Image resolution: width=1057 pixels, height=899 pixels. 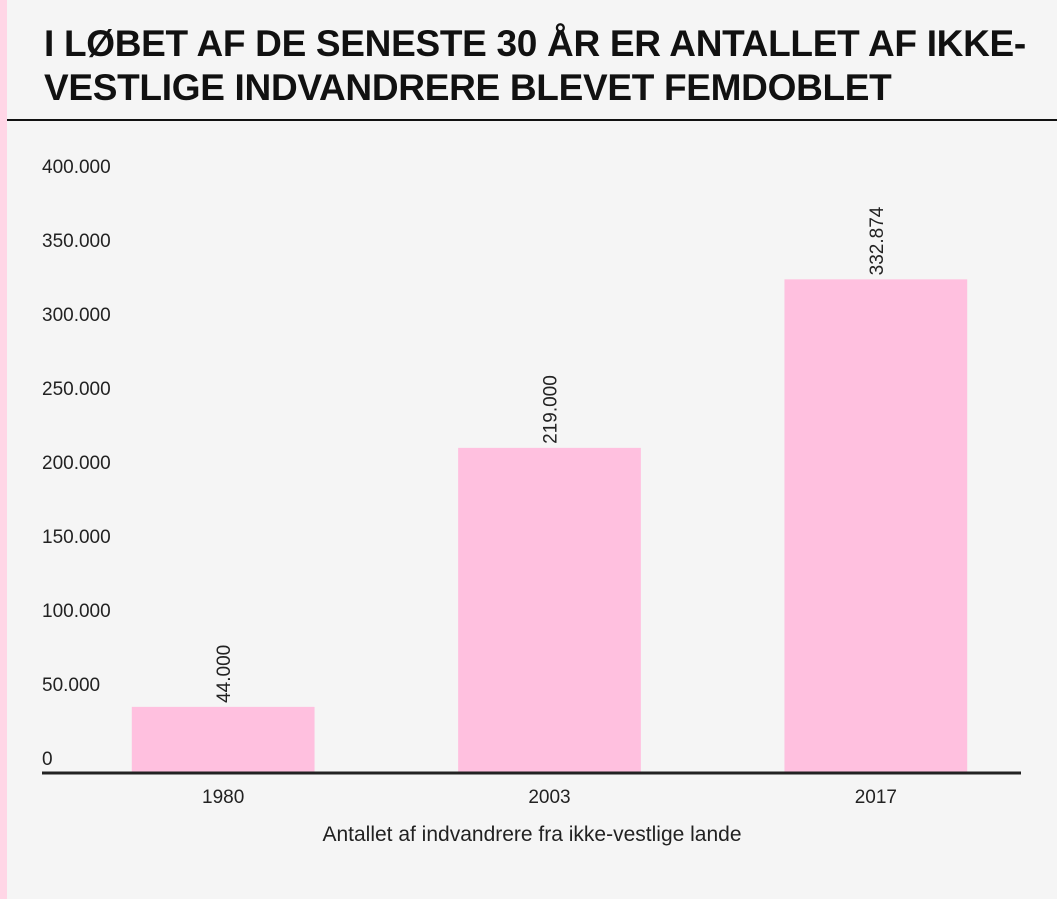 I want to click on y-tick-label: 350.000, so click(x=76, y=241).